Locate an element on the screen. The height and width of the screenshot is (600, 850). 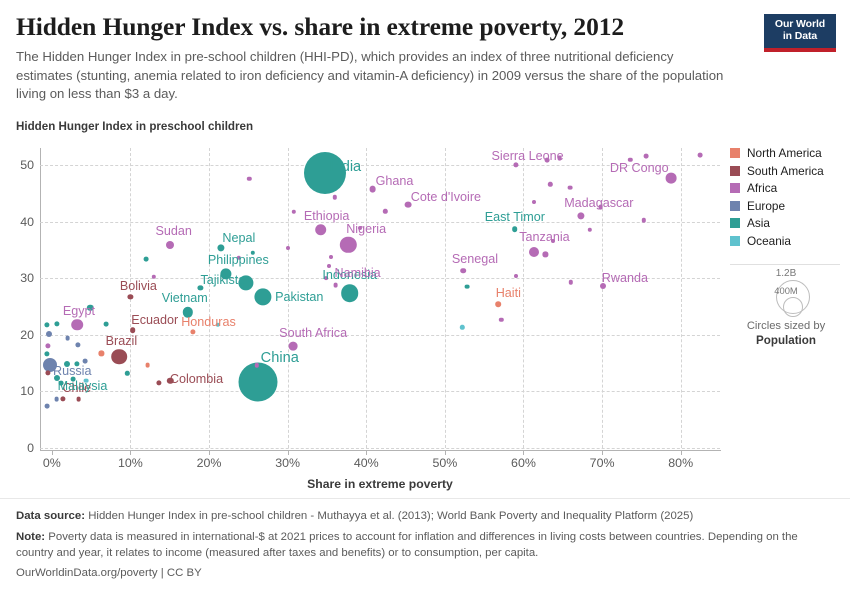
legend-item: Africa is located at coordinates (788, 188).